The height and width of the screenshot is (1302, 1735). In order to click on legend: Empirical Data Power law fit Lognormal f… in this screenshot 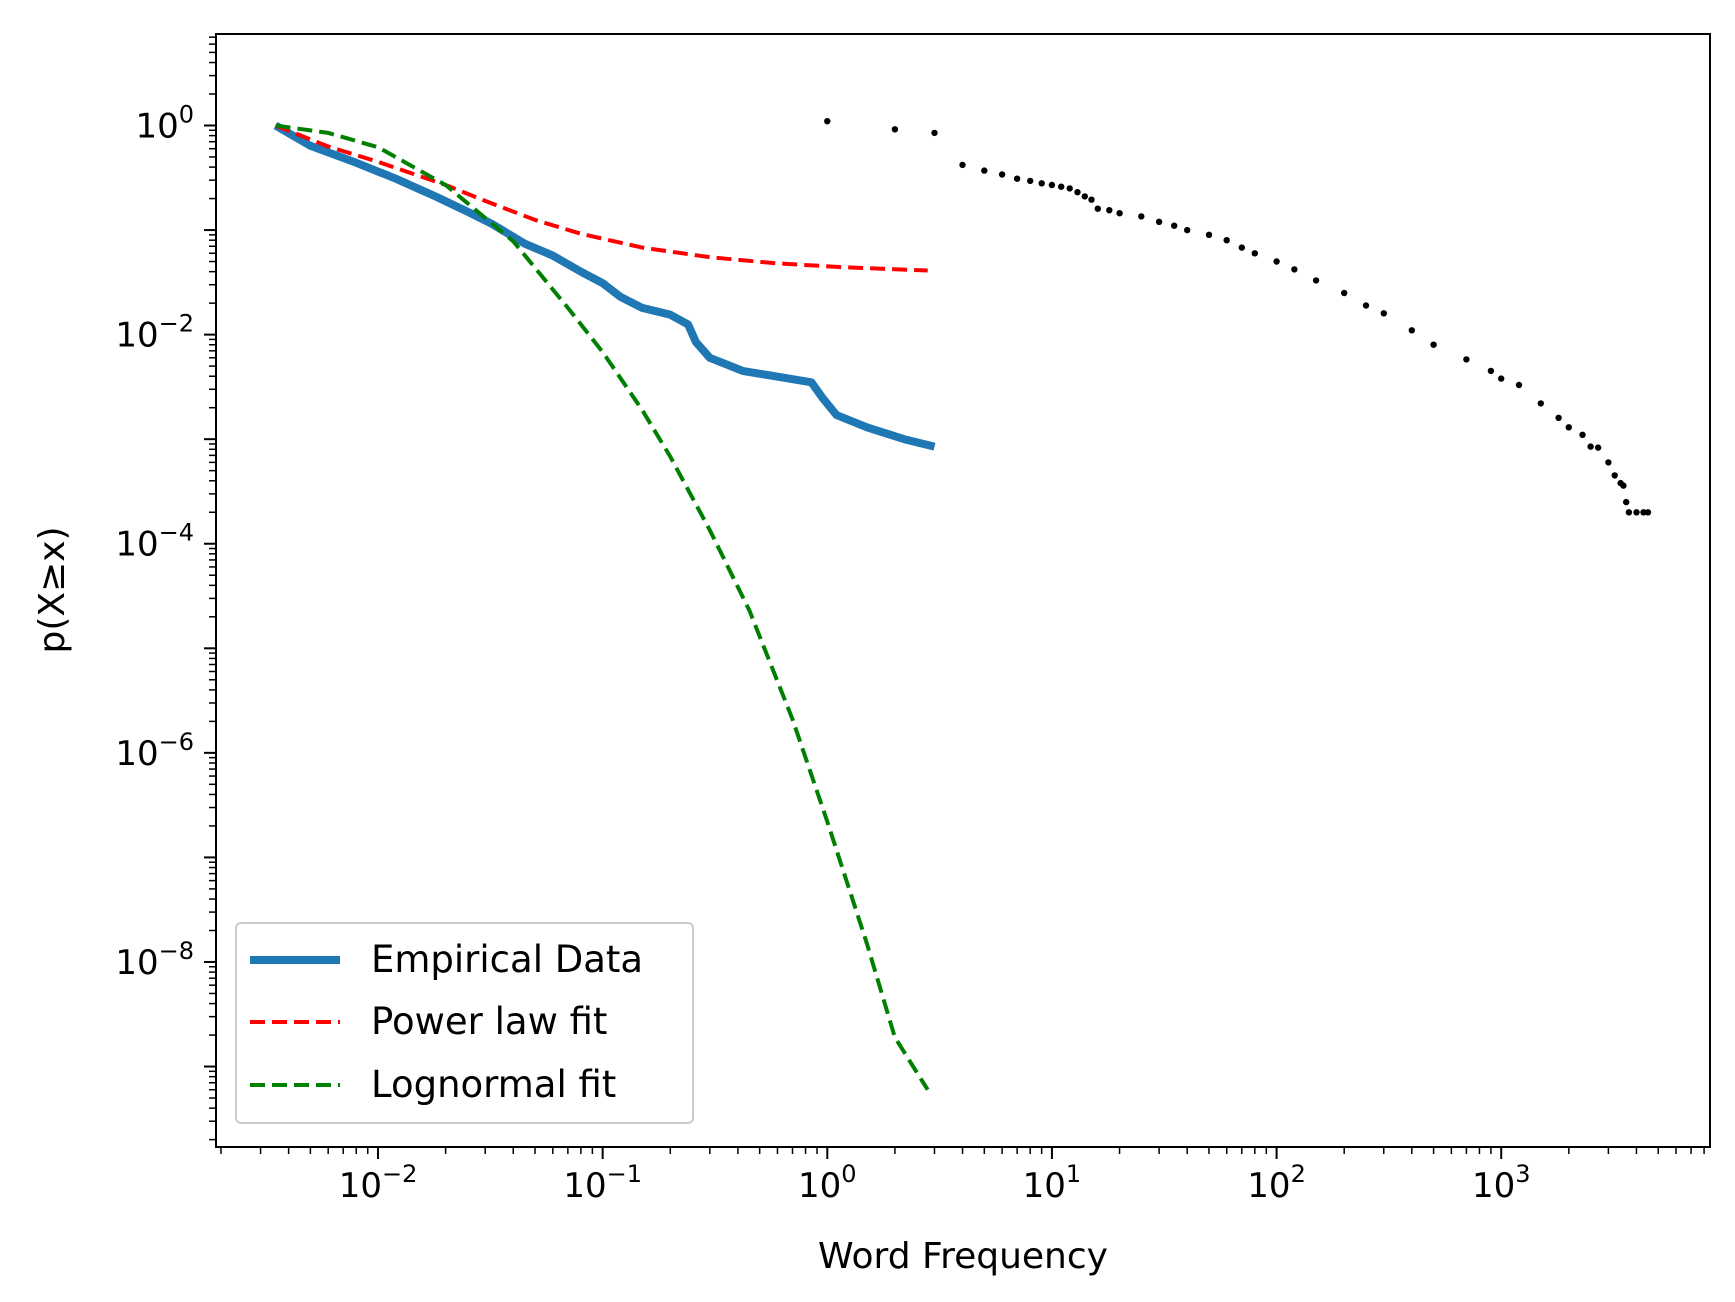, I will do `click(464, 1023)`.